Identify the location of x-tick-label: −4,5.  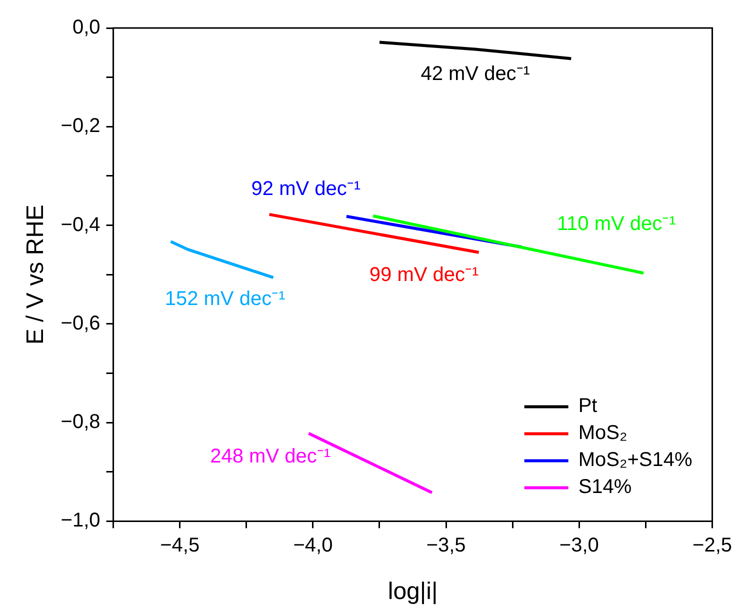
(180, 545).